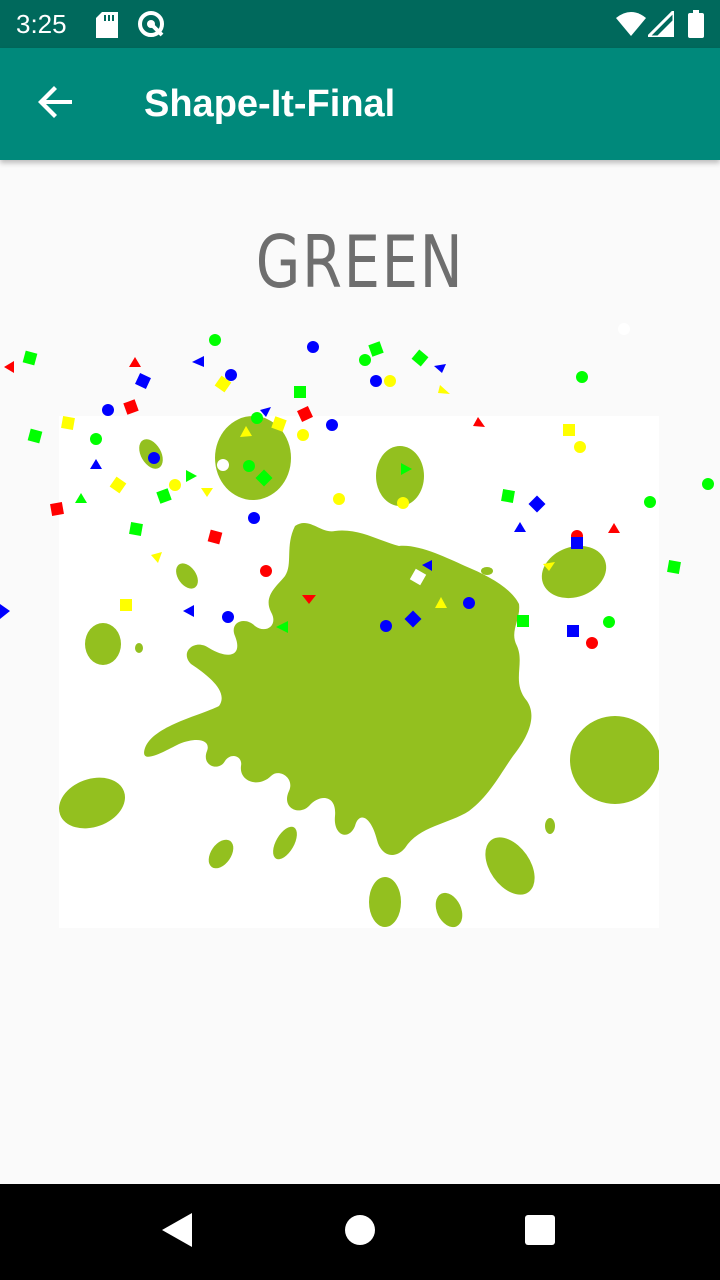  What do you see at coordinates (696, 26) in the screenshot?
I see `battery-icon` at bounding box center [696, 26].